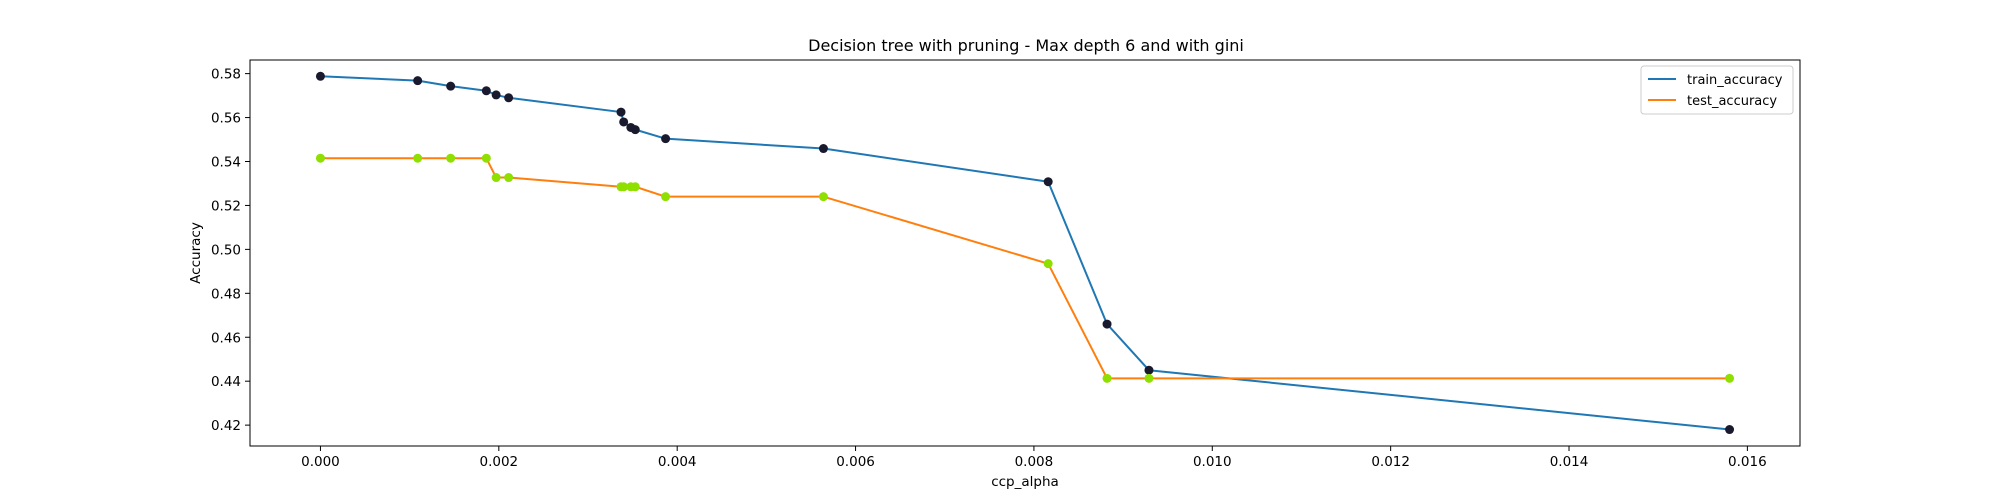 This screenshot has height=500, width=2000. I want to click on legend-label-test-accuracy: test_accuracy, so click(1732, 101).